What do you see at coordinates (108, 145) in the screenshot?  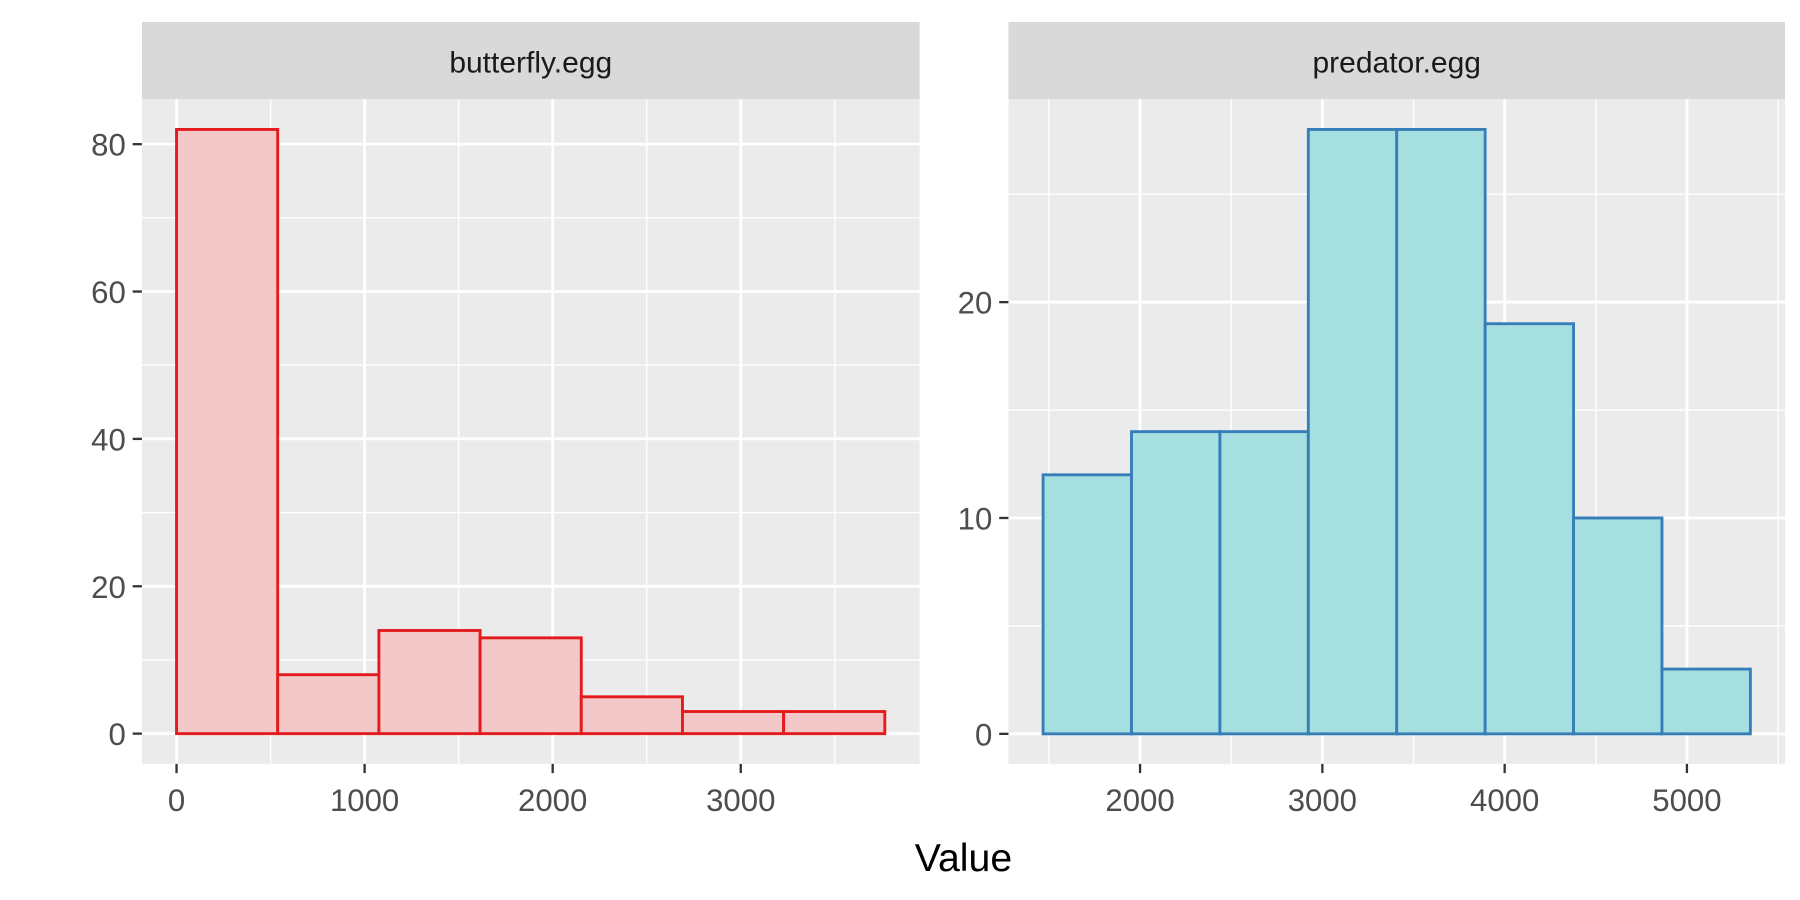 I see `y-tick-label: 80` at bounding box center [108, 145].